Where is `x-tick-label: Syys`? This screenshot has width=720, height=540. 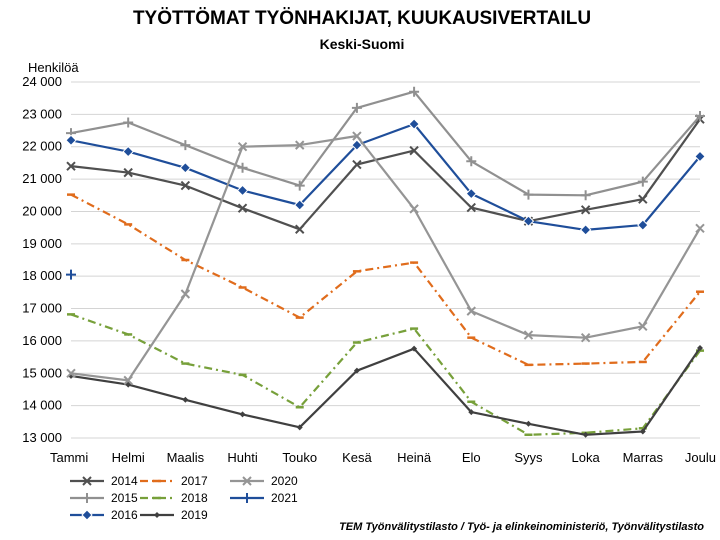
x-tick-label: Syys is located at coordinates (528, 457).